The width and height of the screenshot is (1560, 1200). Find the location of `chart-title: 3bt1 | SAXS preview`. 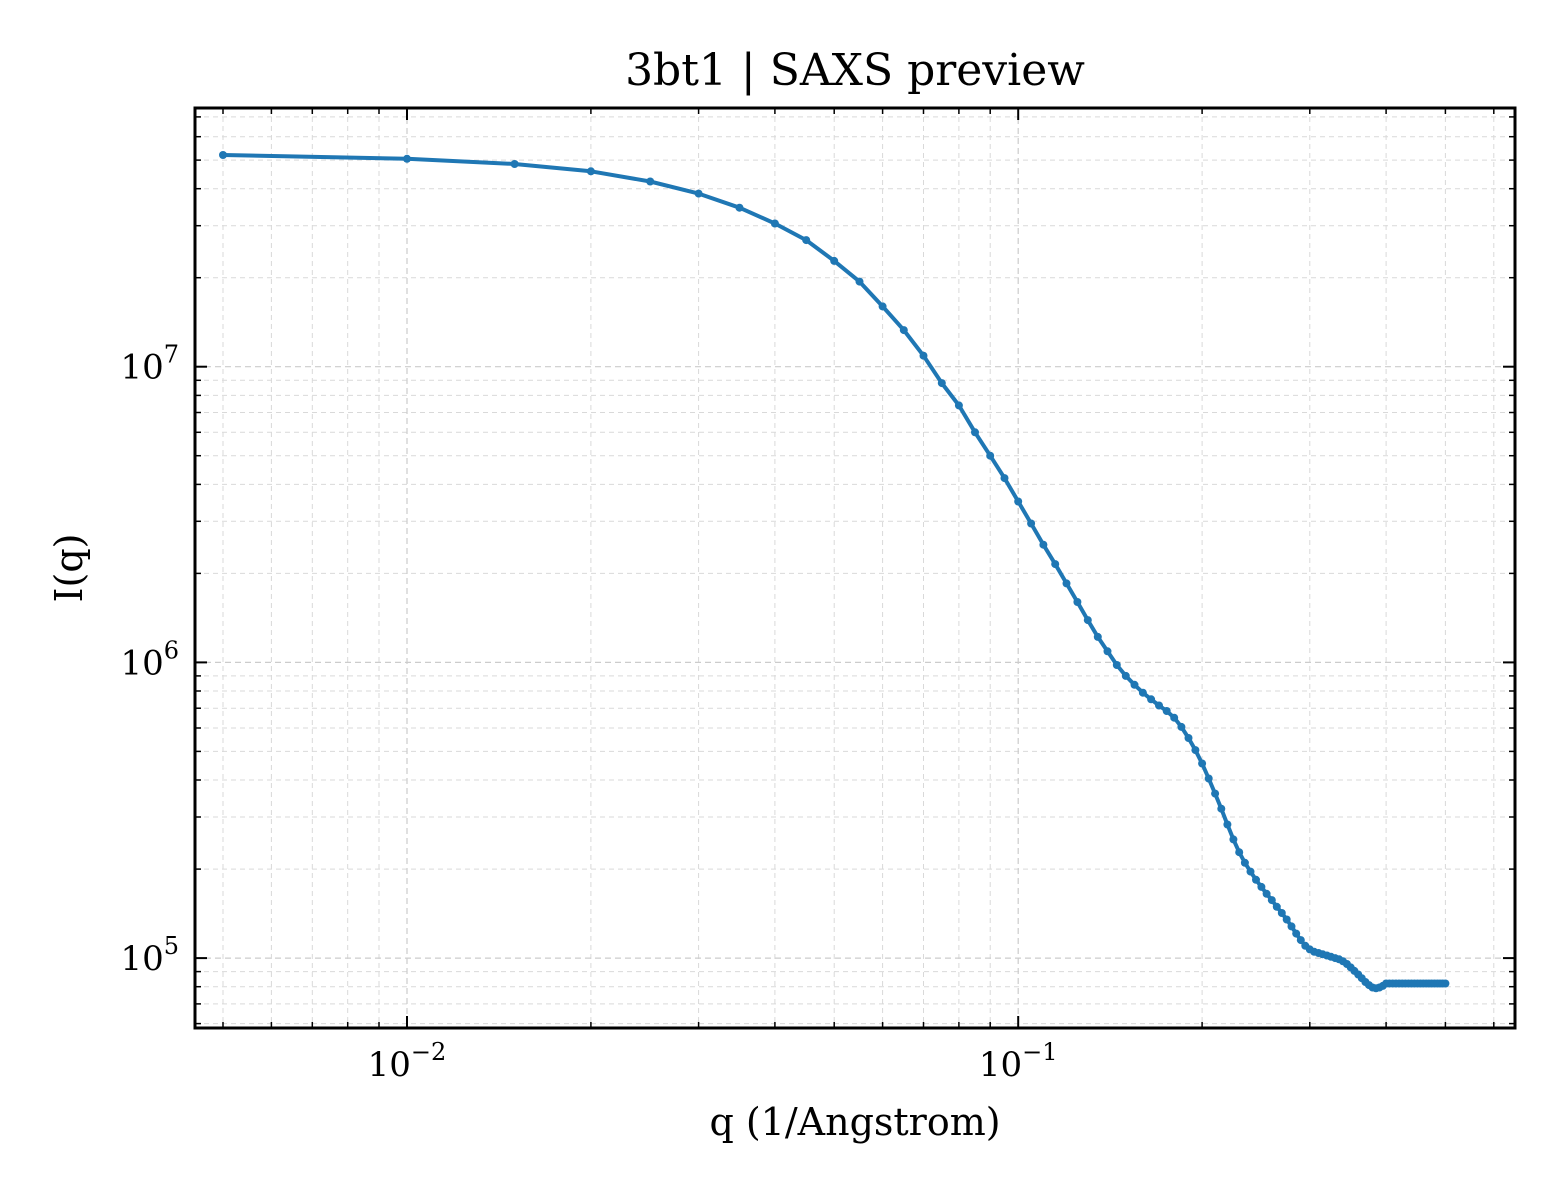

chart-title: 3bt1 | SAXS preview is located at coordinates (855, 70).